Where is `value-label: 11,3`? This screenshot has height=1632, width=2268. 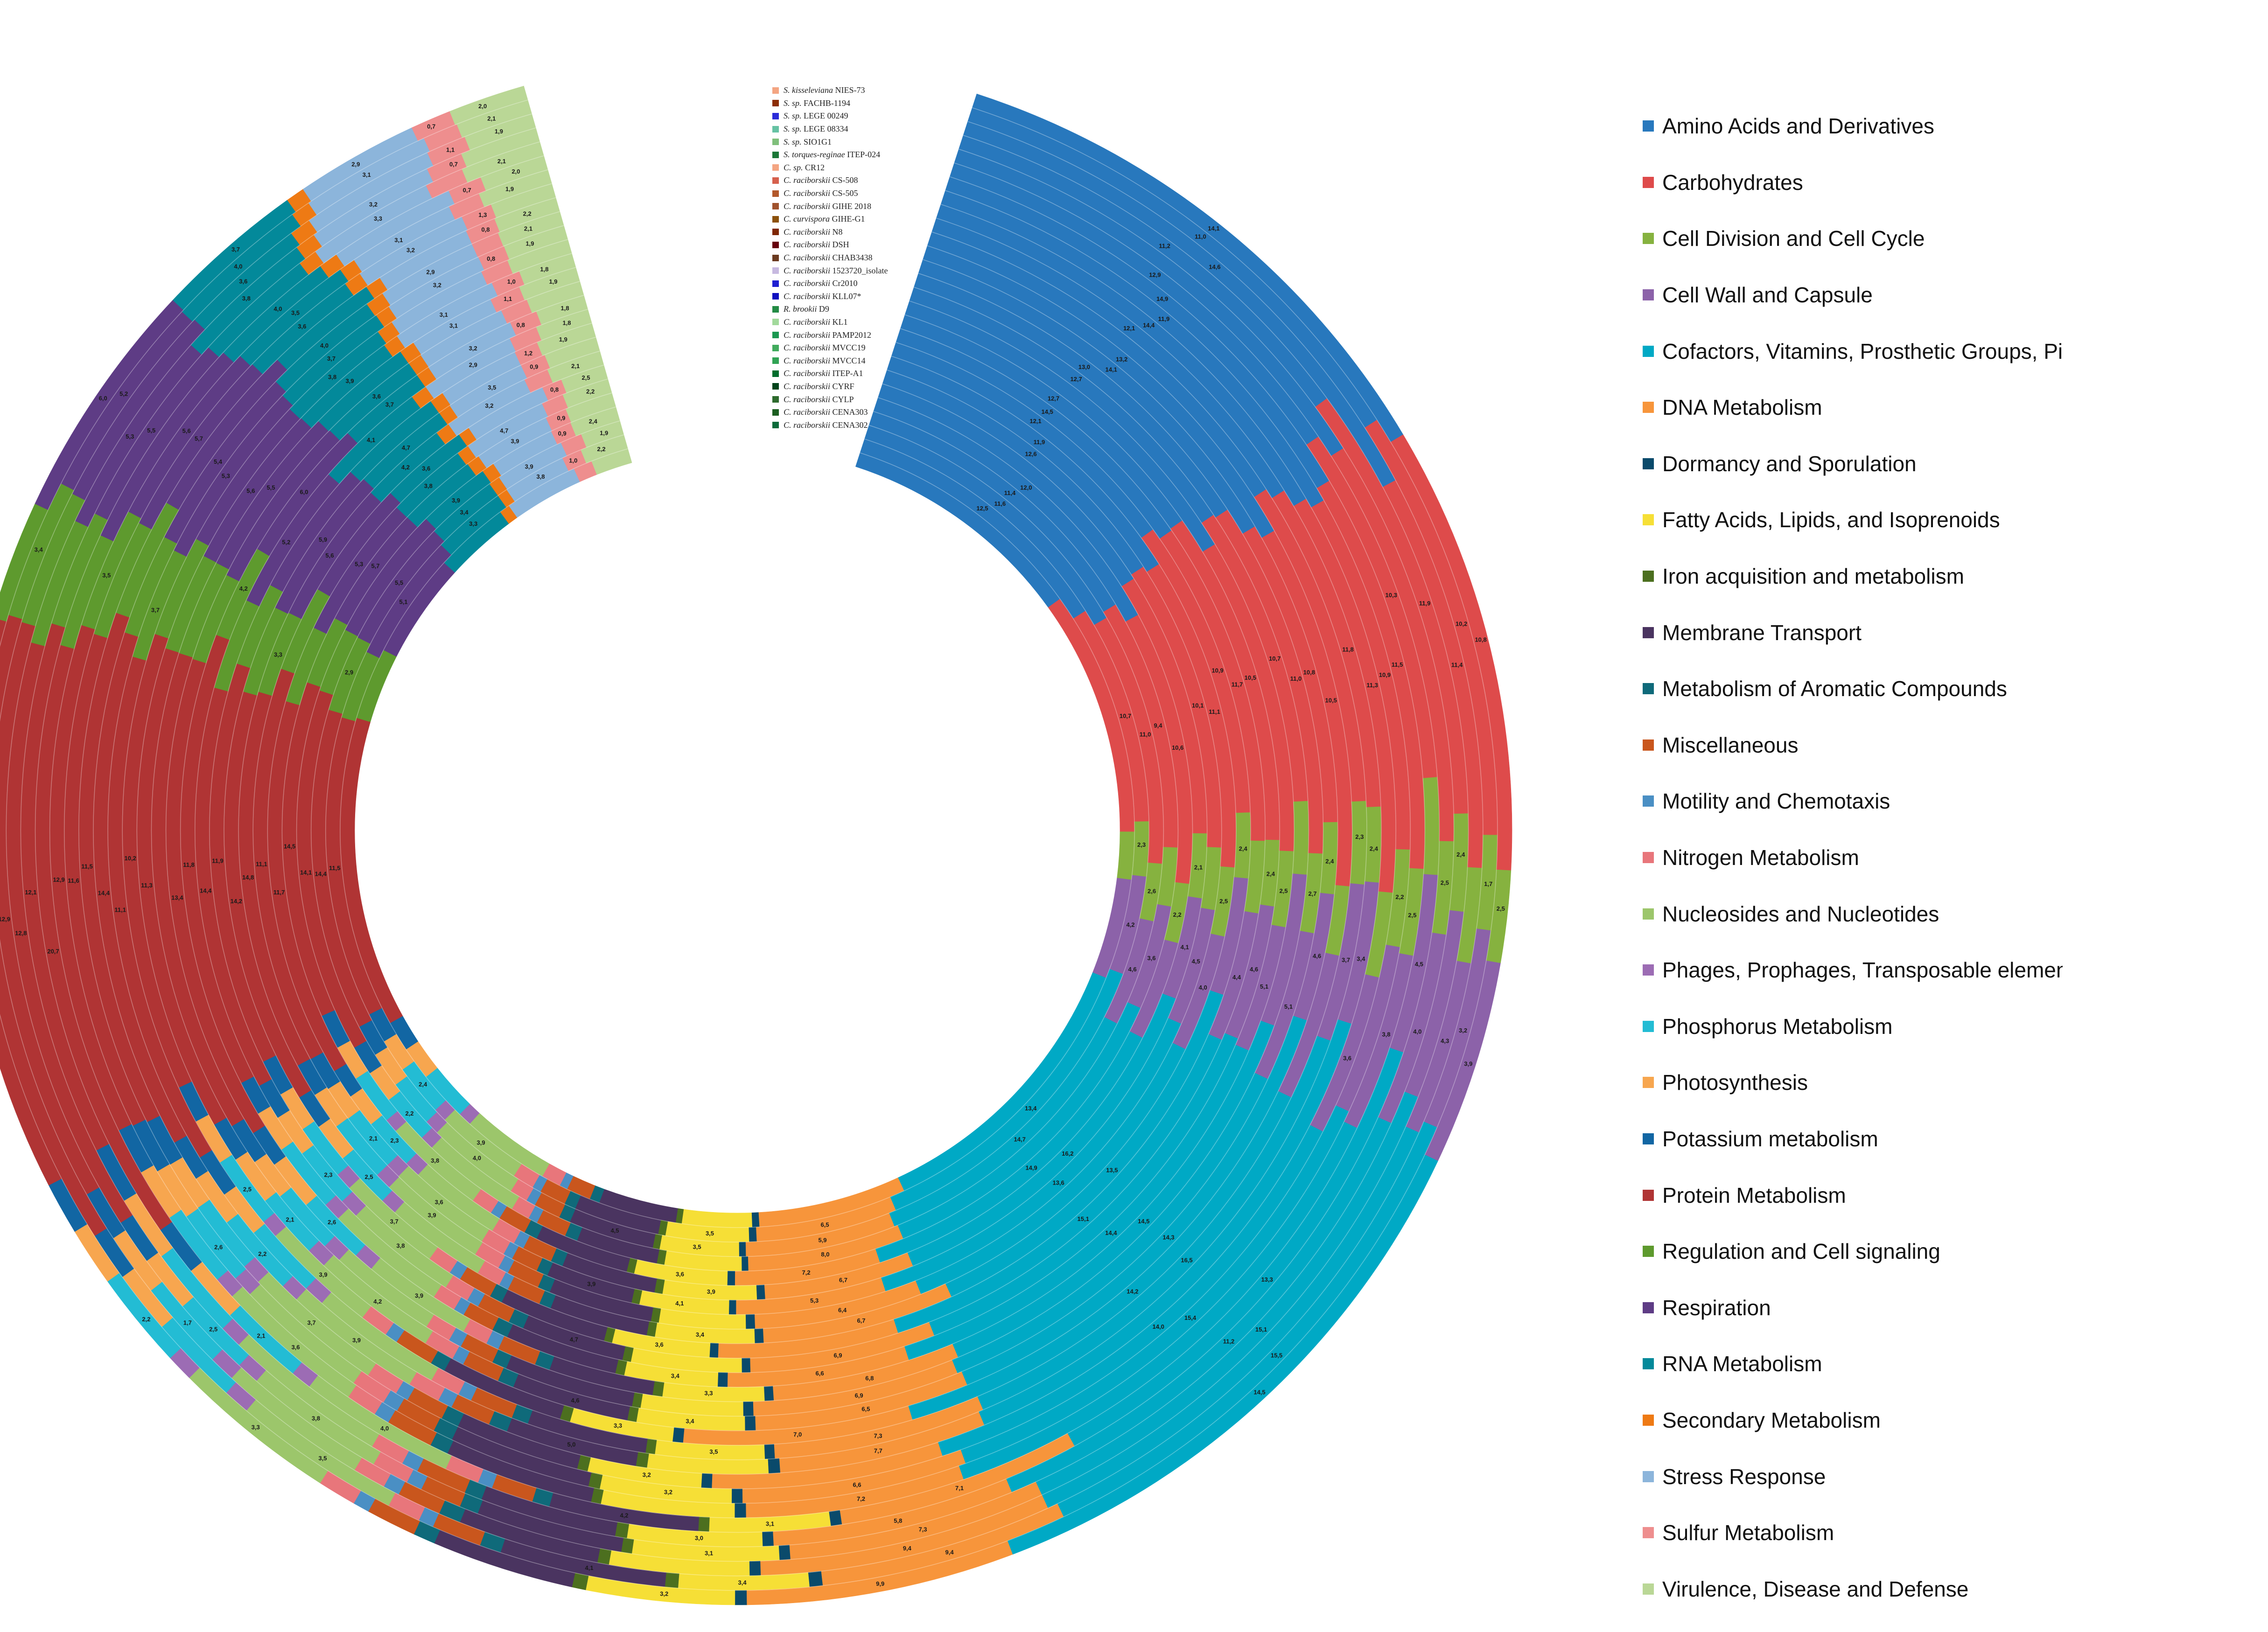 value-label: 11,3 is located at coordinates (1372, 686).